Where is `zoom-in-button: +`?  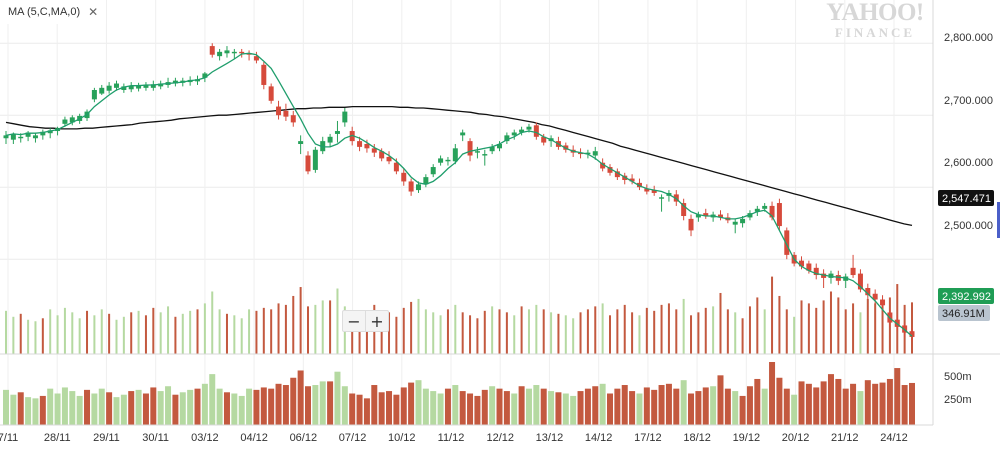
zoom-in-button: + is located at coordinates (376, 321).